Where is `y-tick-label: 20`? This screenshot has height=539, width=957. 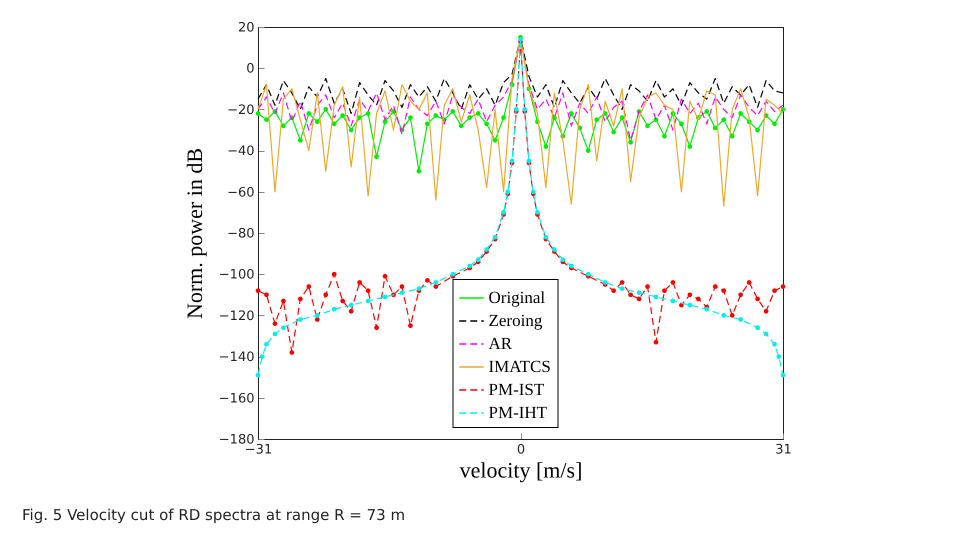 y-tick-label: 20 is located at coordinates (246, 28).